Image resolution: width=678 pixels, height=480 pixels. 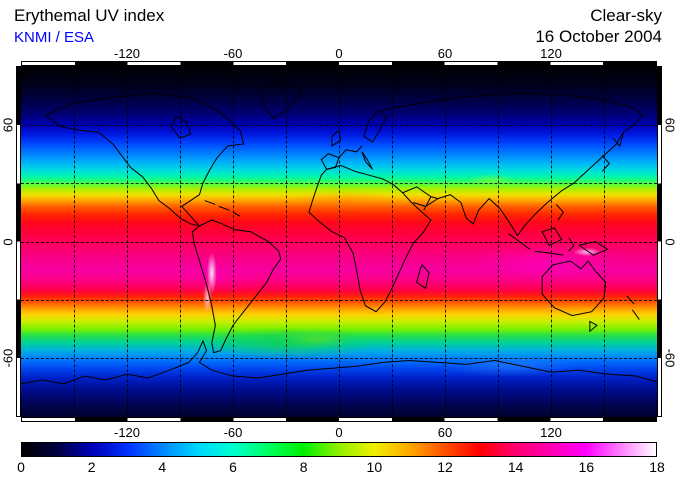 What do you see at coordinates (341, 467) in the screenshot?
I see `colorbar-tick-labels: 0 2 4 6 8 10 12 14 16 18` at bounding box center [341, 467].